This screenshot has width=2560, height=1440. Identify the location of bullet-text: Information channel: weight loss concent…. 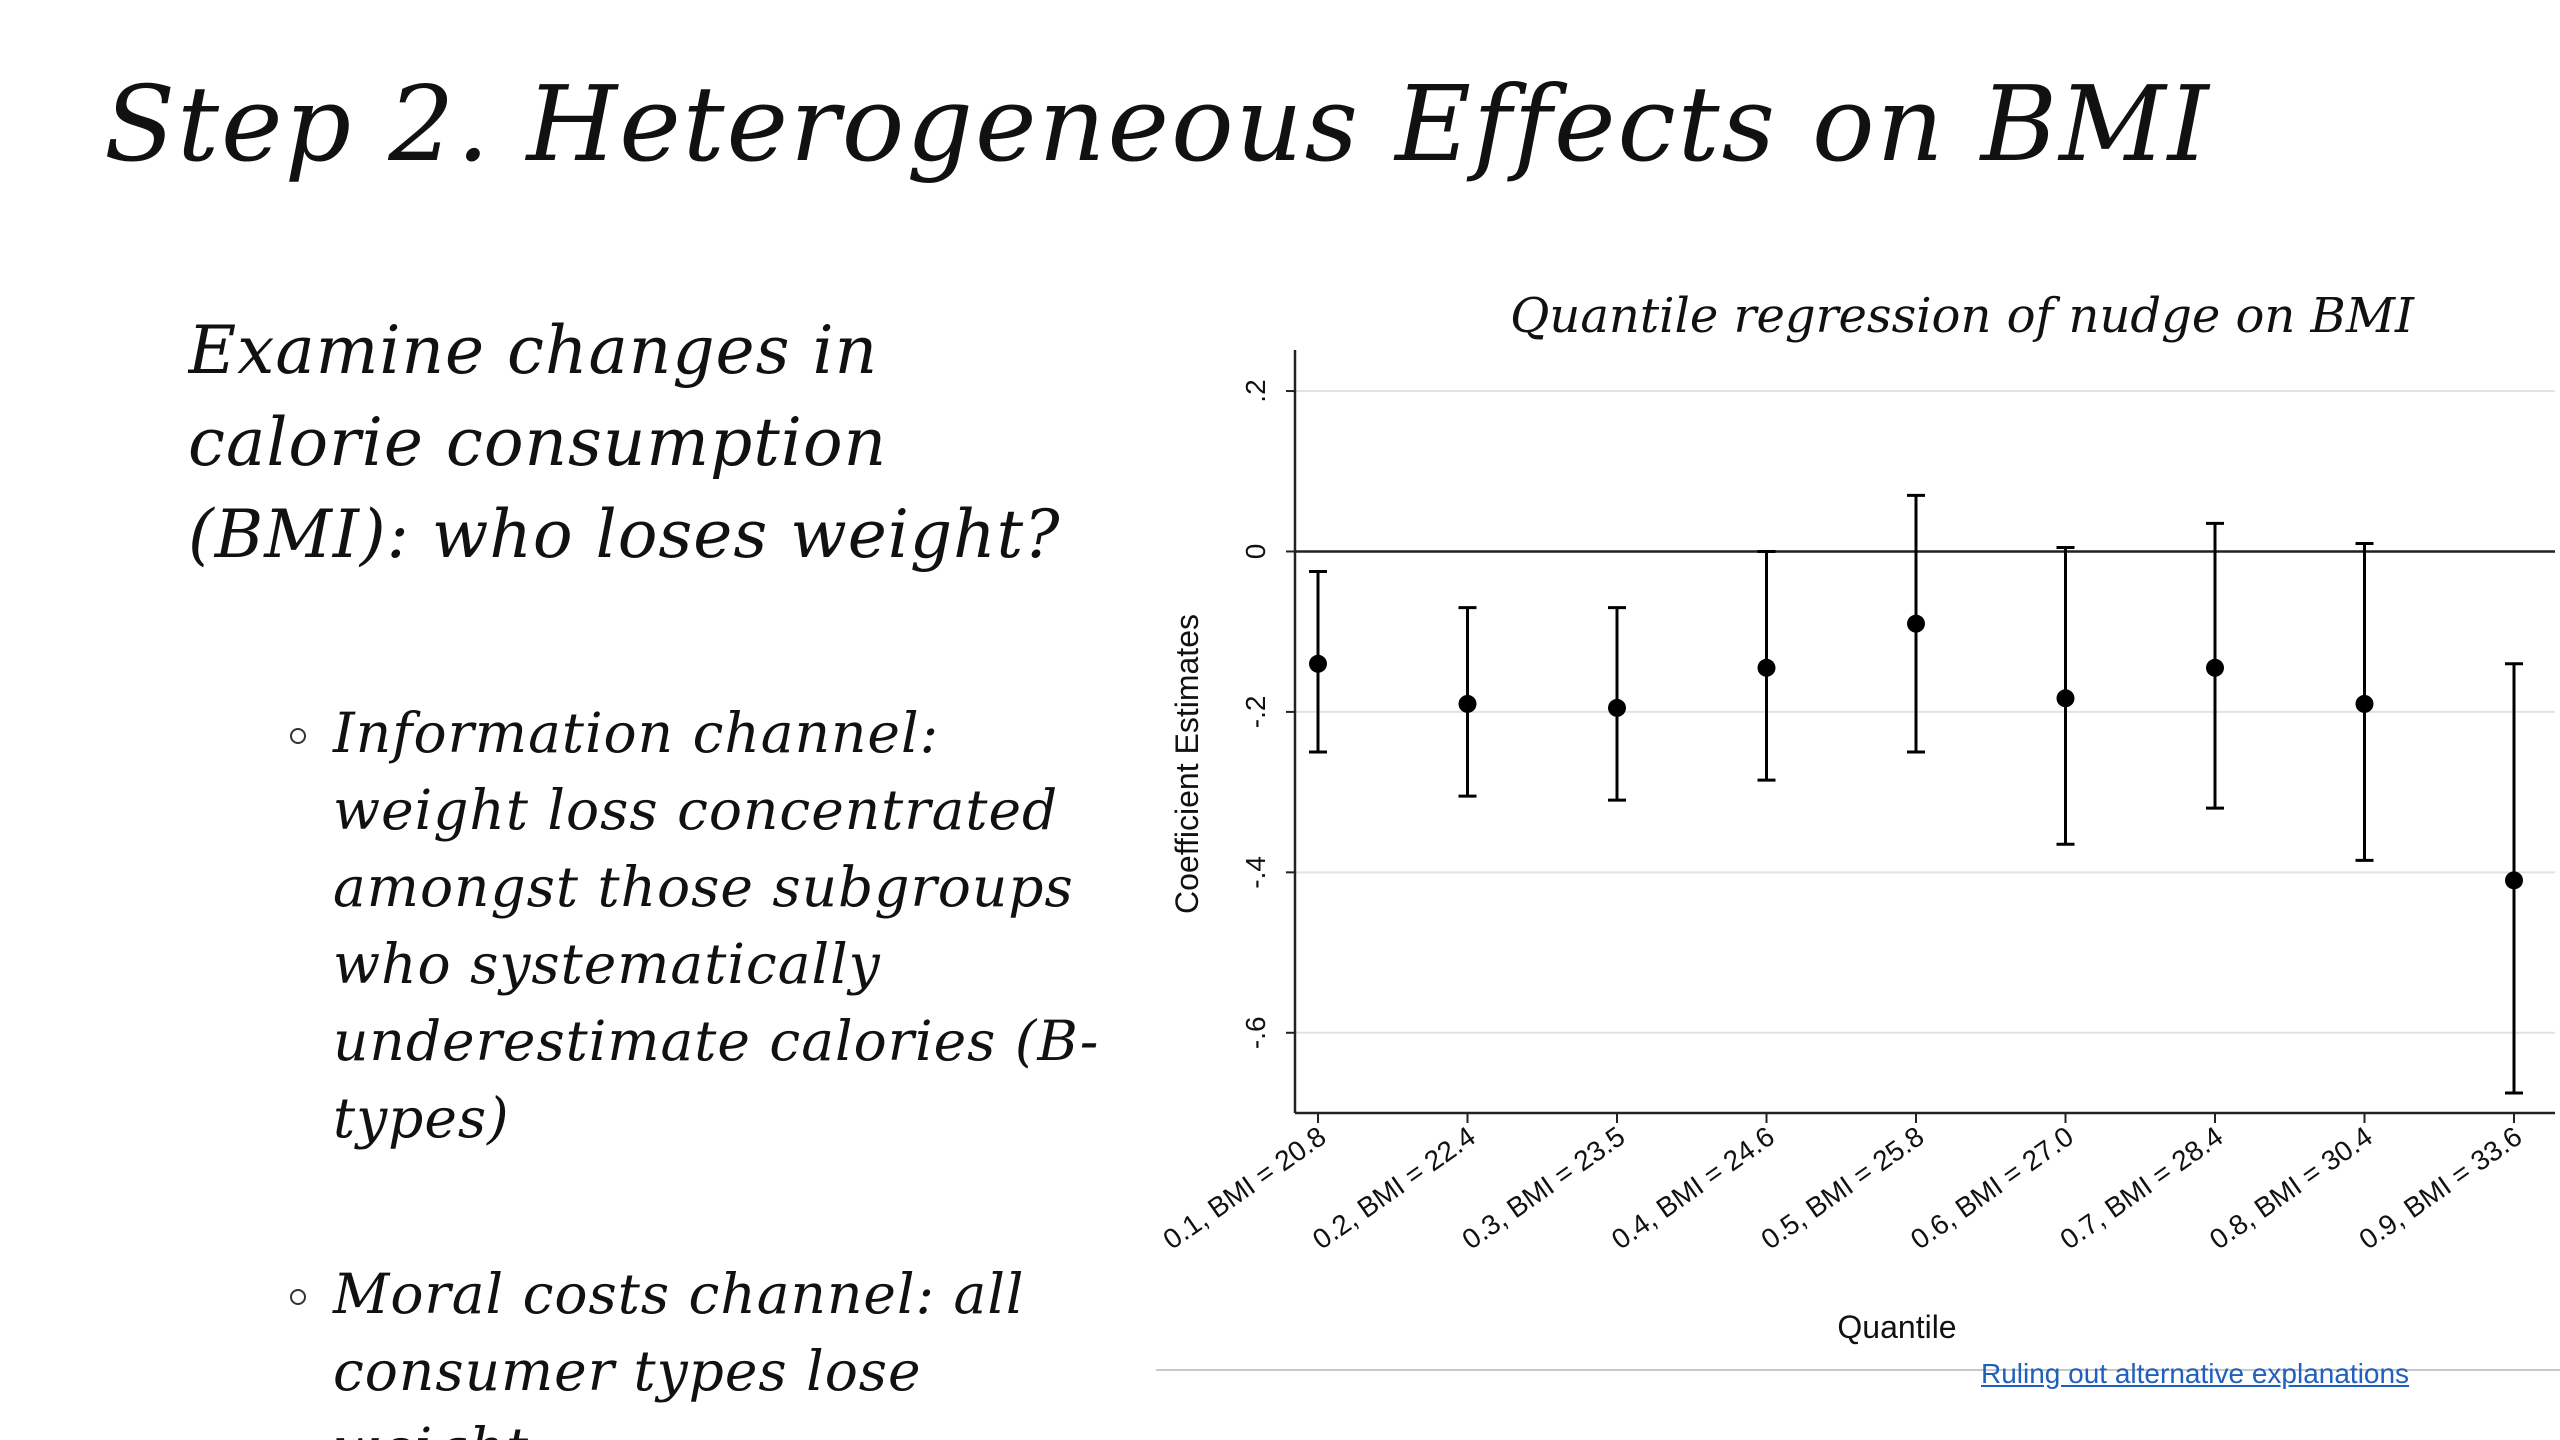
(716, 925).